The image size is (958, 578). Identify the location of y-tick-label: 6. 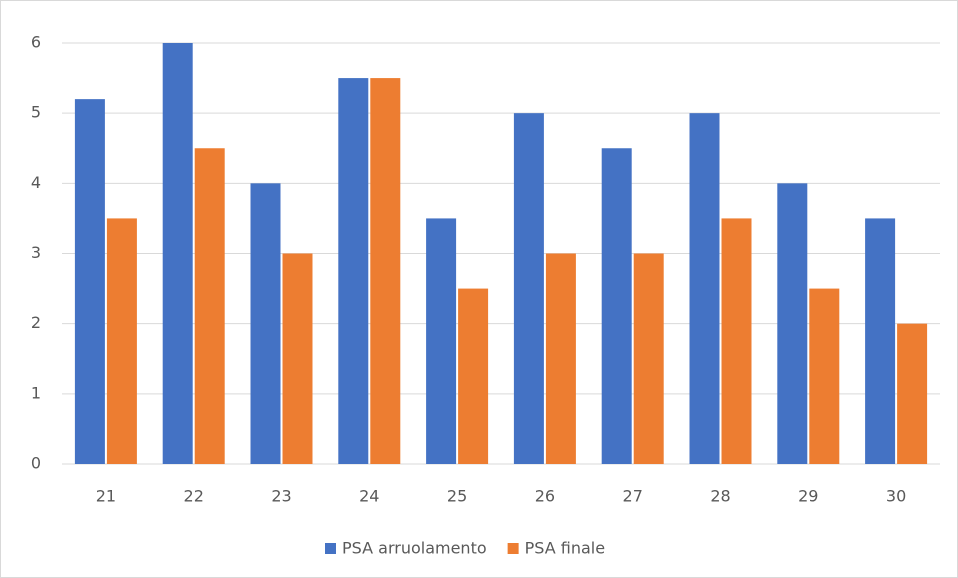
(36, 42).